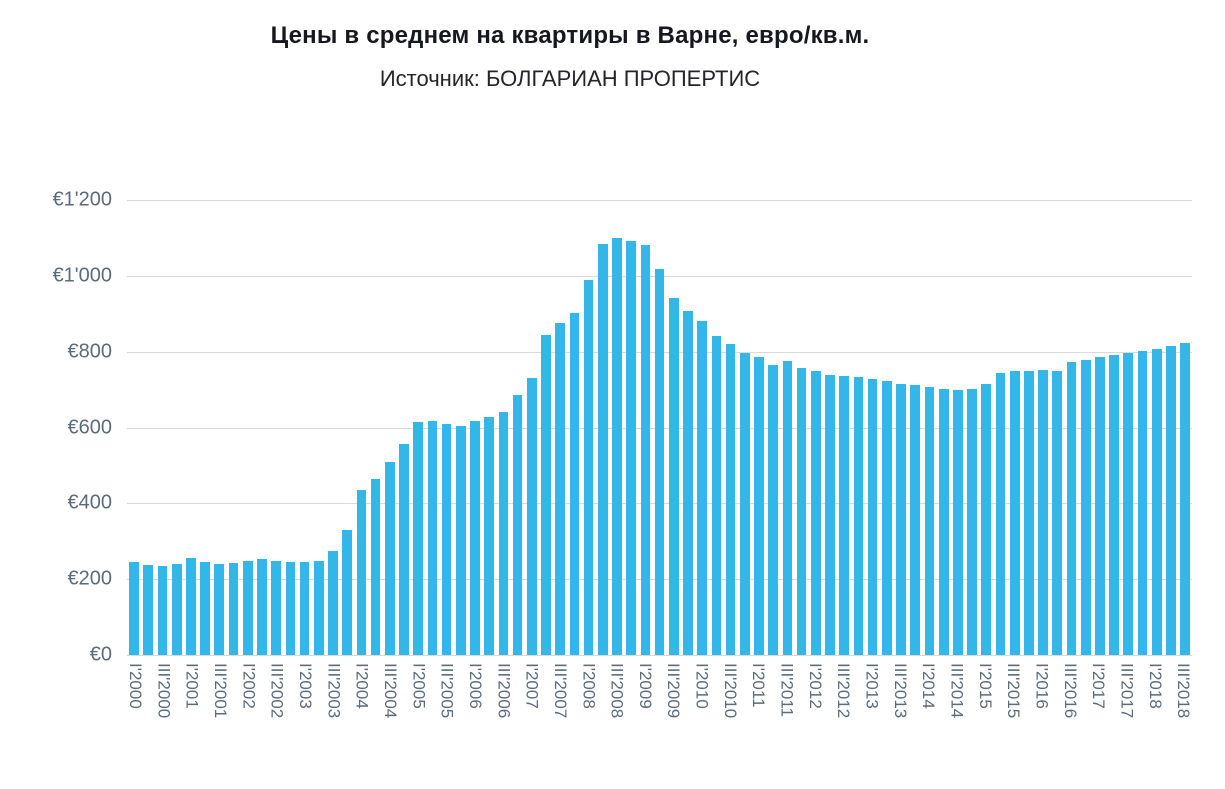 This screenshot has width=1225, height=789. What do you see at coordinates (957, 691) in the screenshot?
I see `x-axis-tick-label: III'2014` at bounding box center [957, 691].